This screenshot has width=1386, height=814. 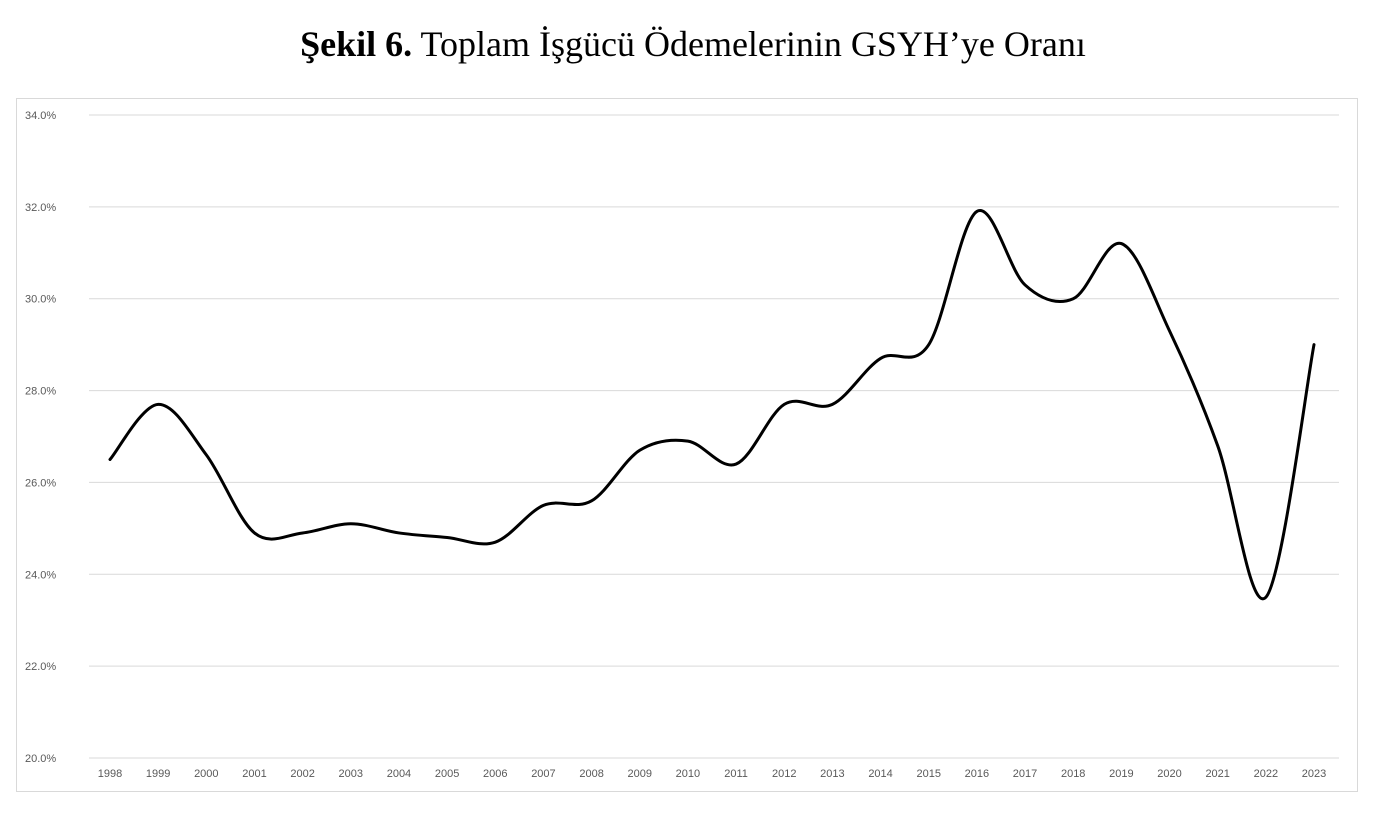 What do you see at coordinates (1073, 774) in the screenshot?
I see `x-tick-label: 2018` at bounding box center [1073, 774].